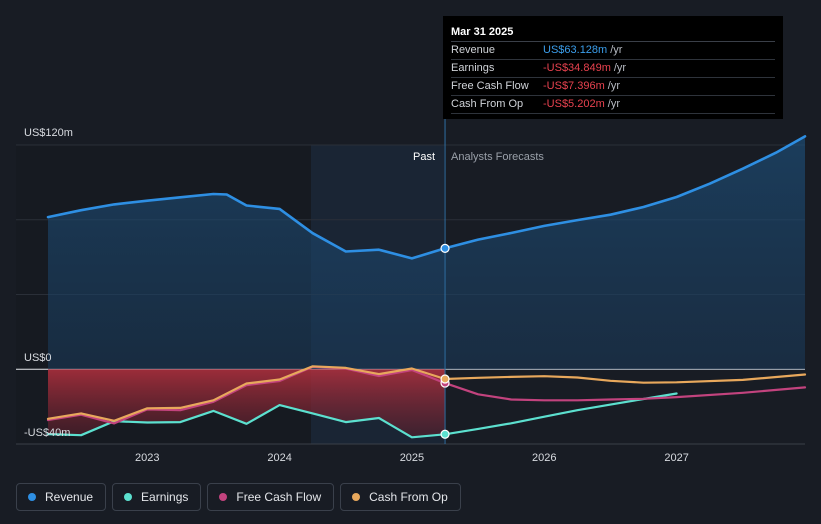 This screenshot has width=821, height=524. Describe the element at coordinates (48, 133) in the screenshot. I see `y-label-top: US$120m` at that location.